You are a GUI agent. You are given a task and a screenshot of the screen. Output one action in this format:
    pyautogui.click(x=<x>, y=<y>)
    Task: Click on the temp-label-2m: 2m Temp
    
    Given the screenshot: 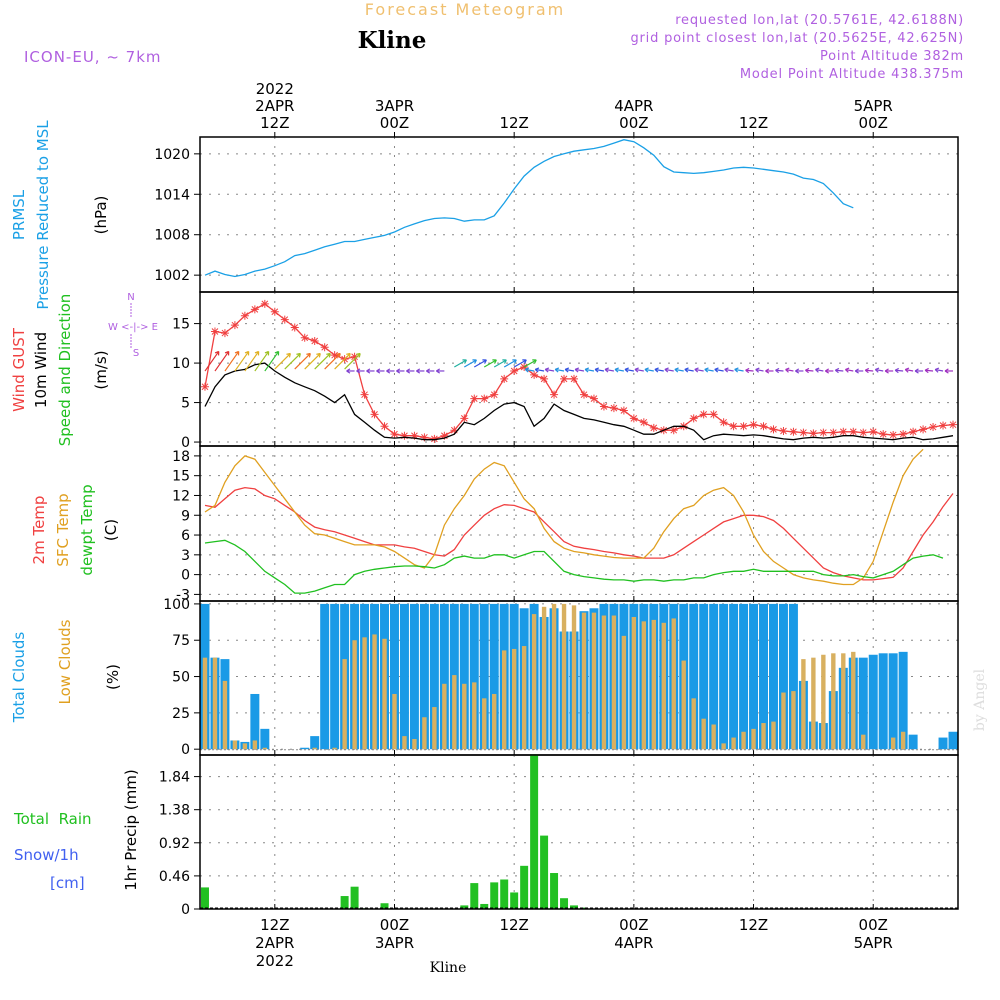 What is the action you would take?
    pyautogui.click(x=39, y=530)
    